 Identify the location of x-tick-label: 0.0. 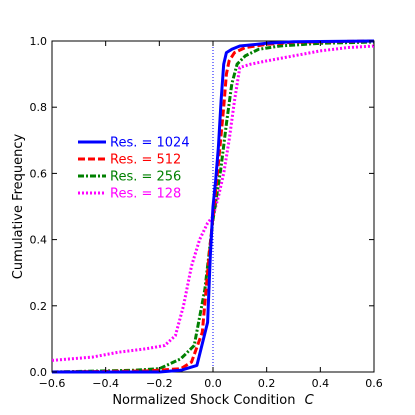
(213, 383).